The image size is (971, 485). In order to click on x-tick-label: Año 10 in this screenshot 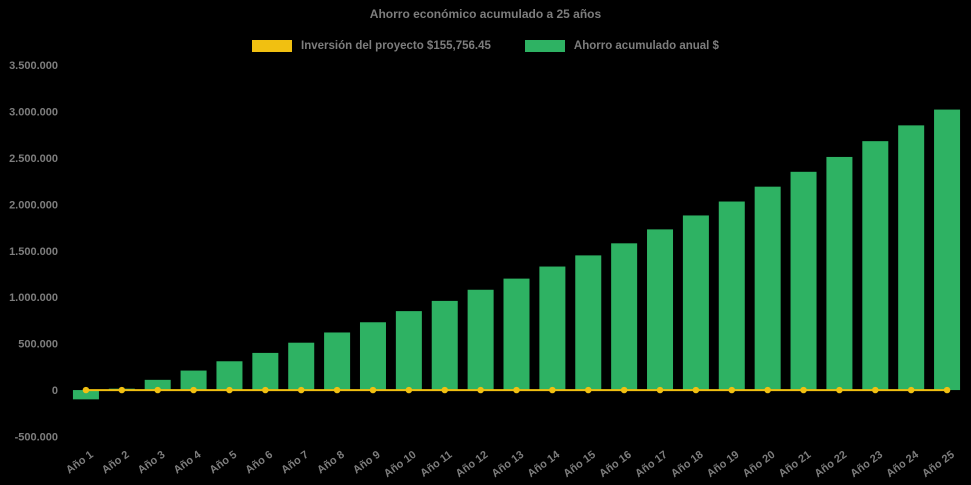, I will do `click(400, 464)`.